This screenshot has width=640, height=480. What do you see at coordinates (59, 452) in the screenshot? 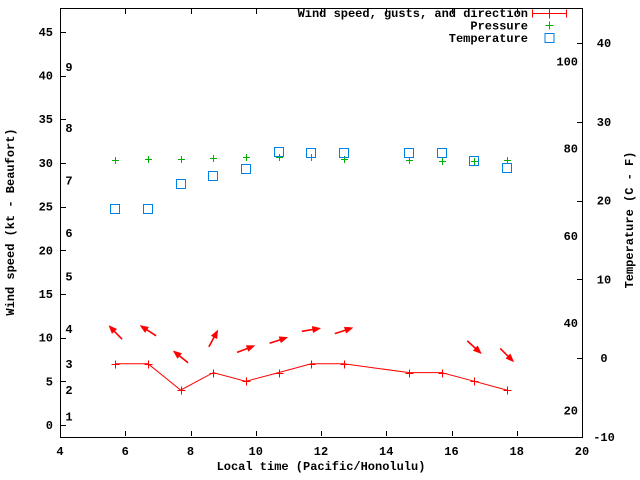
I see `x-tick-label: 4` at bounding box center [59, 452].